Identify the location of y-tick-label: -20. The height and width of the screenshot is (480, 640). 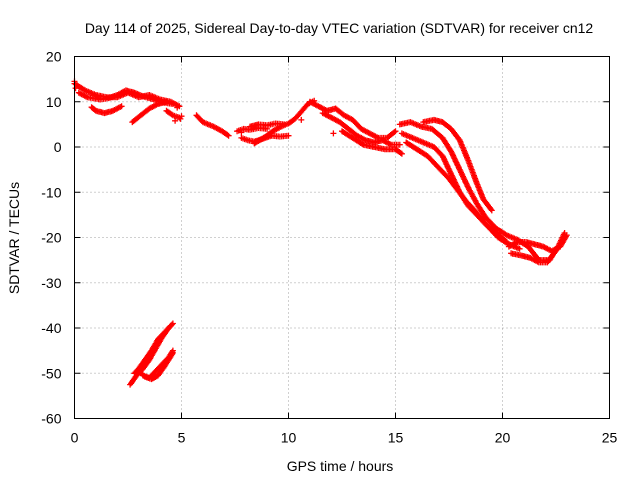
(51, 238).